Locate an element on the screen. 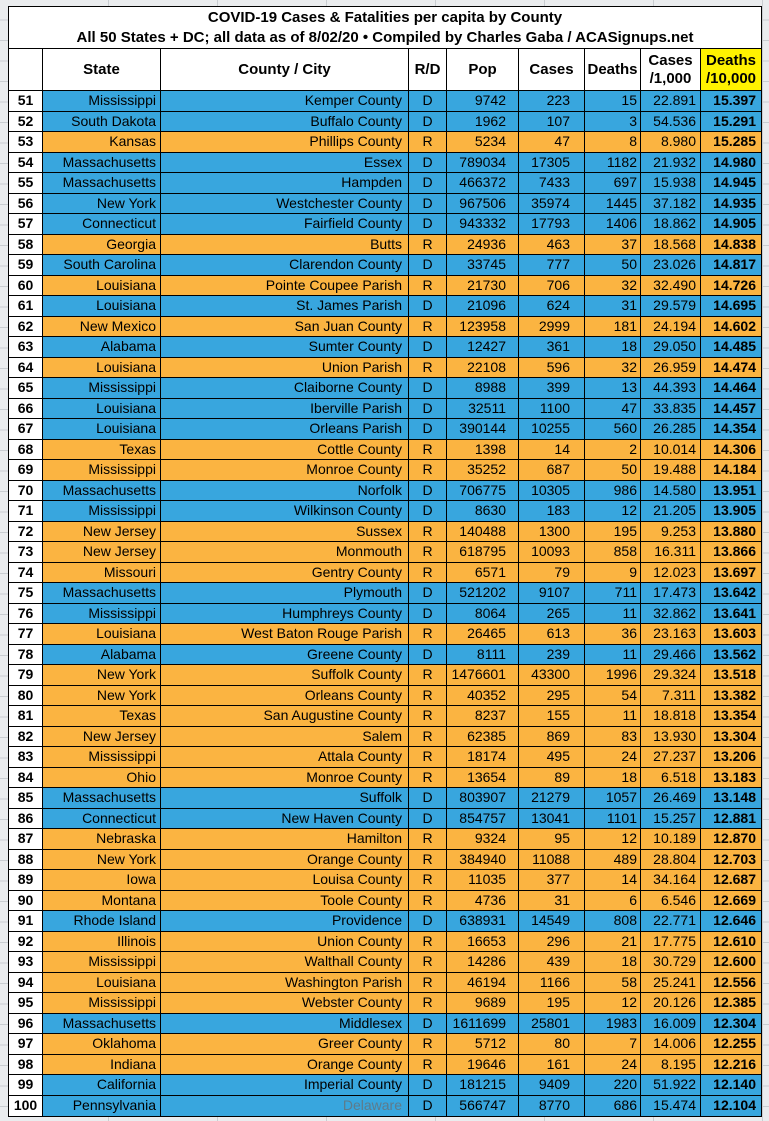 The image size is (769, 1121). cell-county: Delaware is located at coordinates (285, 1105).